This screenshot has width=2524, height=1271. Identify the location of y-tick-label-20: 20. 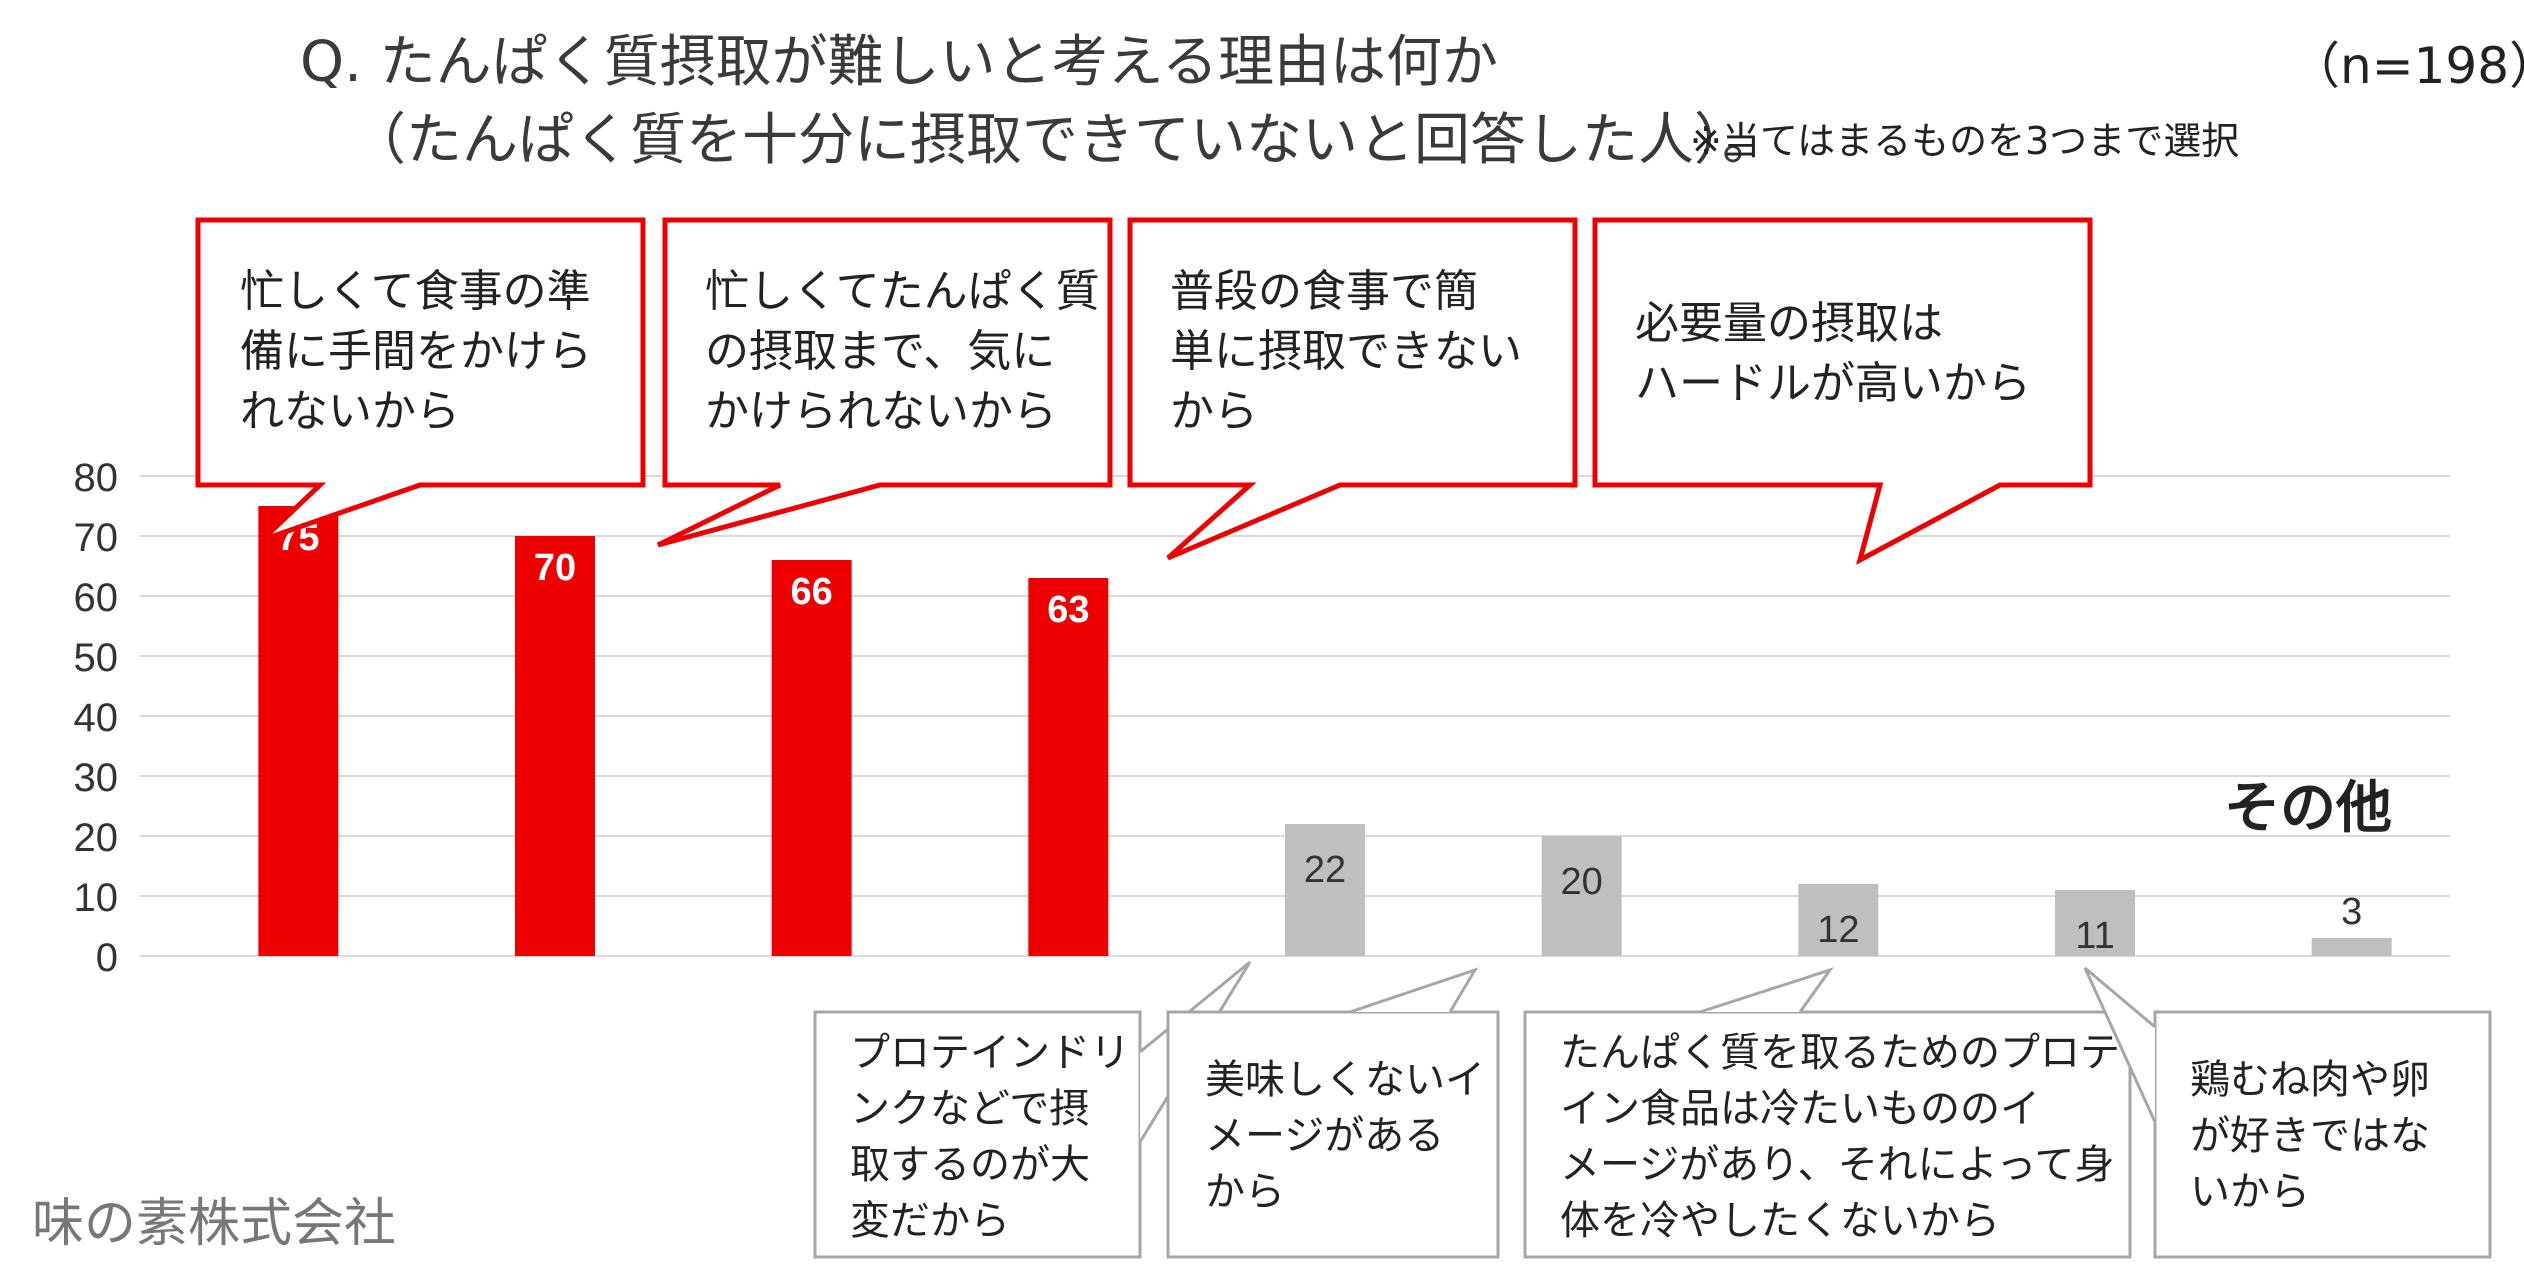
(96, 838).